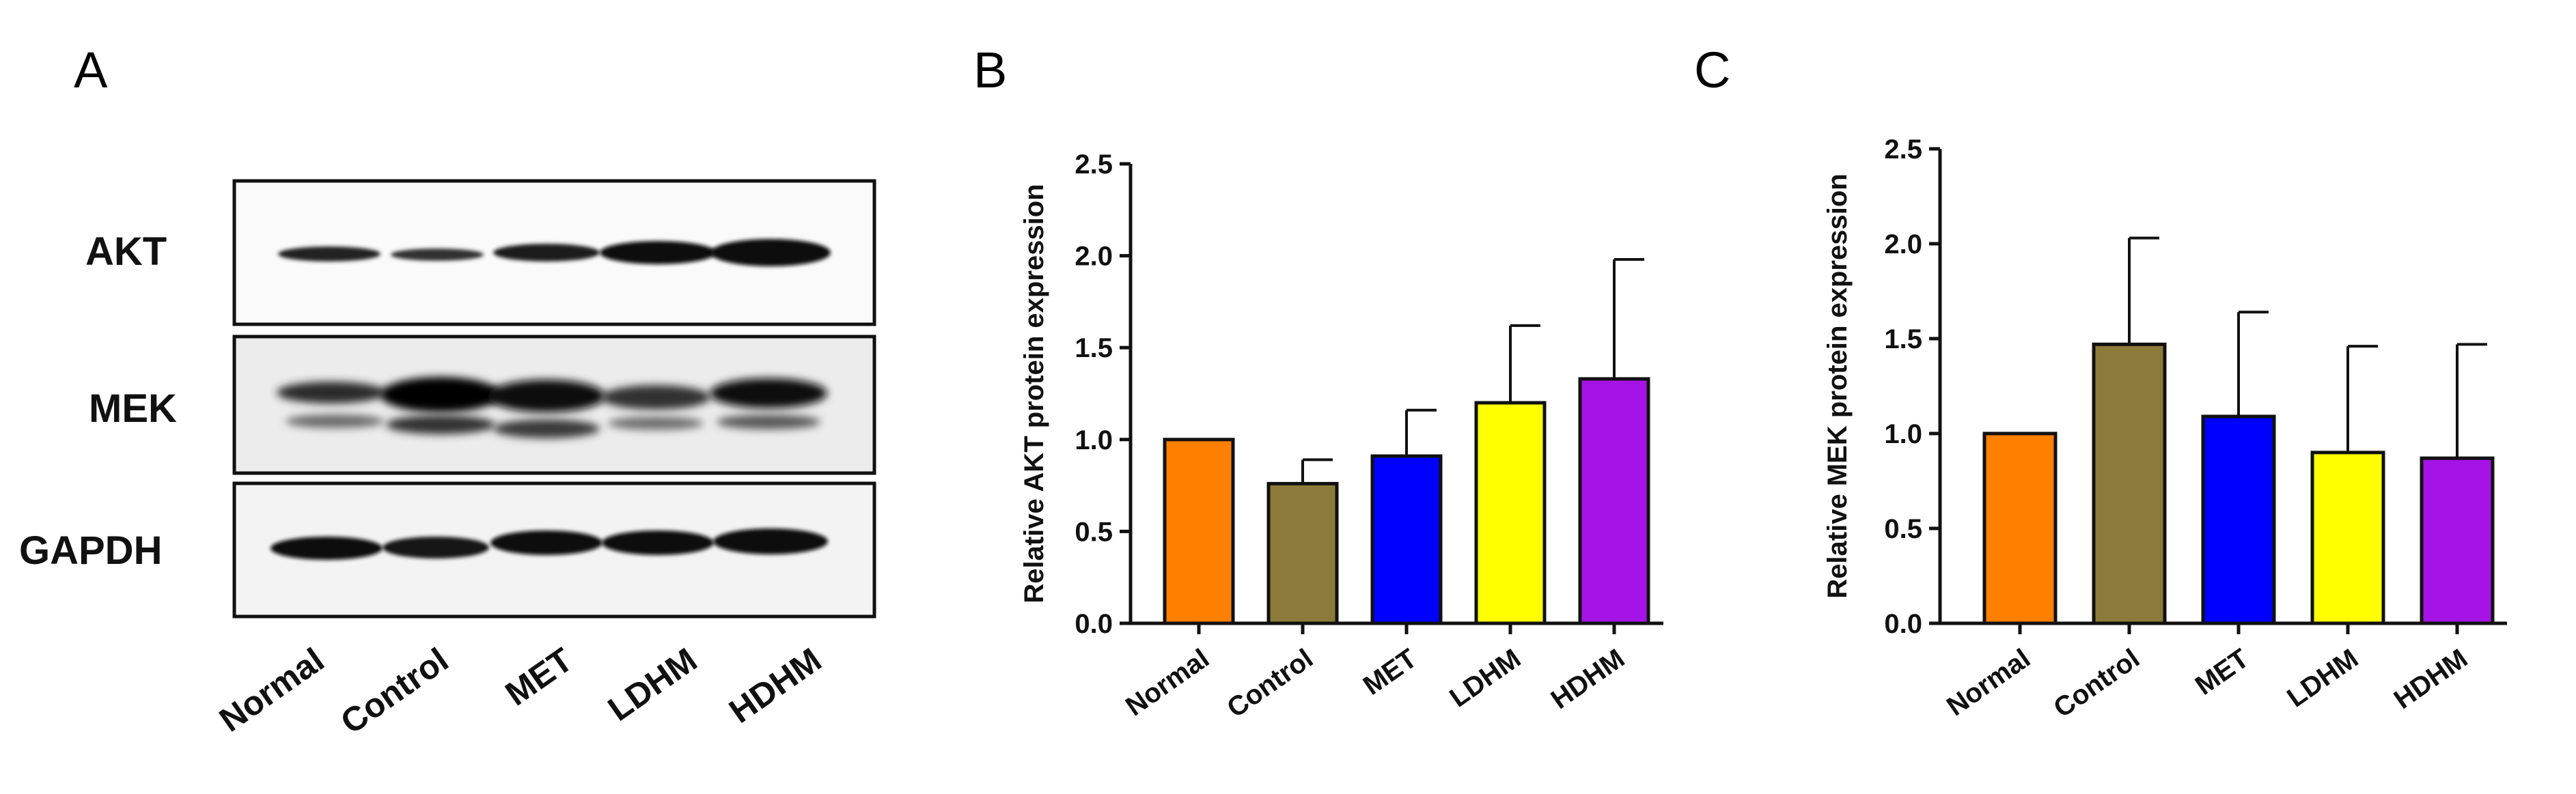 The width and height of the screenshot is (2576, 794). I want to click on blot-lane-label-ldhm: LDHM, so click(653, 684).